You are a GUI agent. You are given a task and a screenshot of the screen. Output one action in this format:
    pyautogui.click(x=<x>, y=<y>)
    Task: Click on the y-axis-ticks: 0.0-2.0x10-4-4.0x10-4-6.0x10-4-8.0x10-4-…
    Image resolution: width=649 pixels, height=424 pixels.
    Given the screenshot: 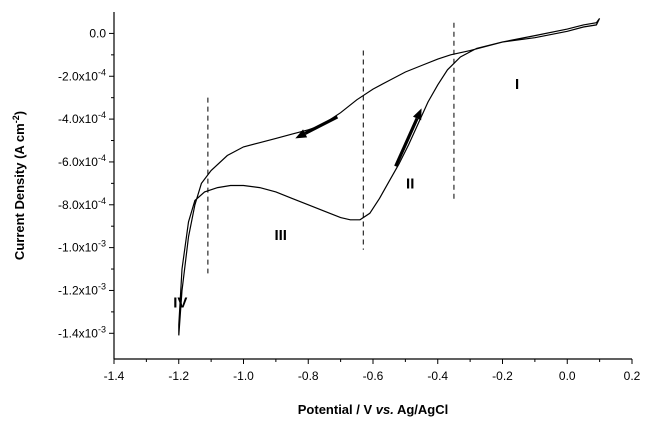 What is the action you would take?
    pyautogui.click(x=86, y=183)
    